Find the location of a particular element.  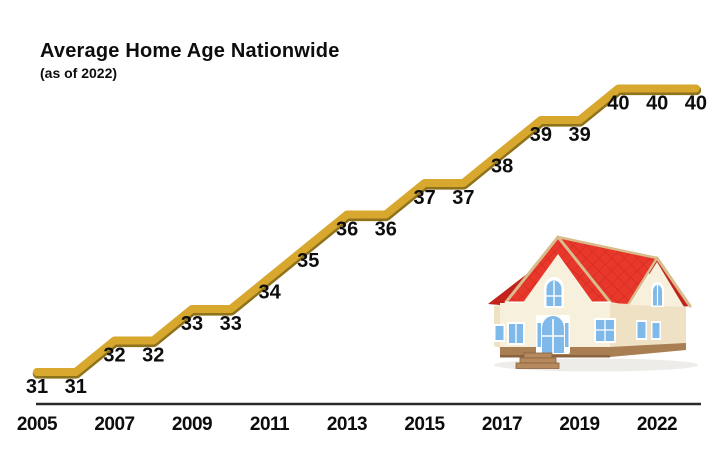

point-label: 35 is located at coordinates (308, 261).